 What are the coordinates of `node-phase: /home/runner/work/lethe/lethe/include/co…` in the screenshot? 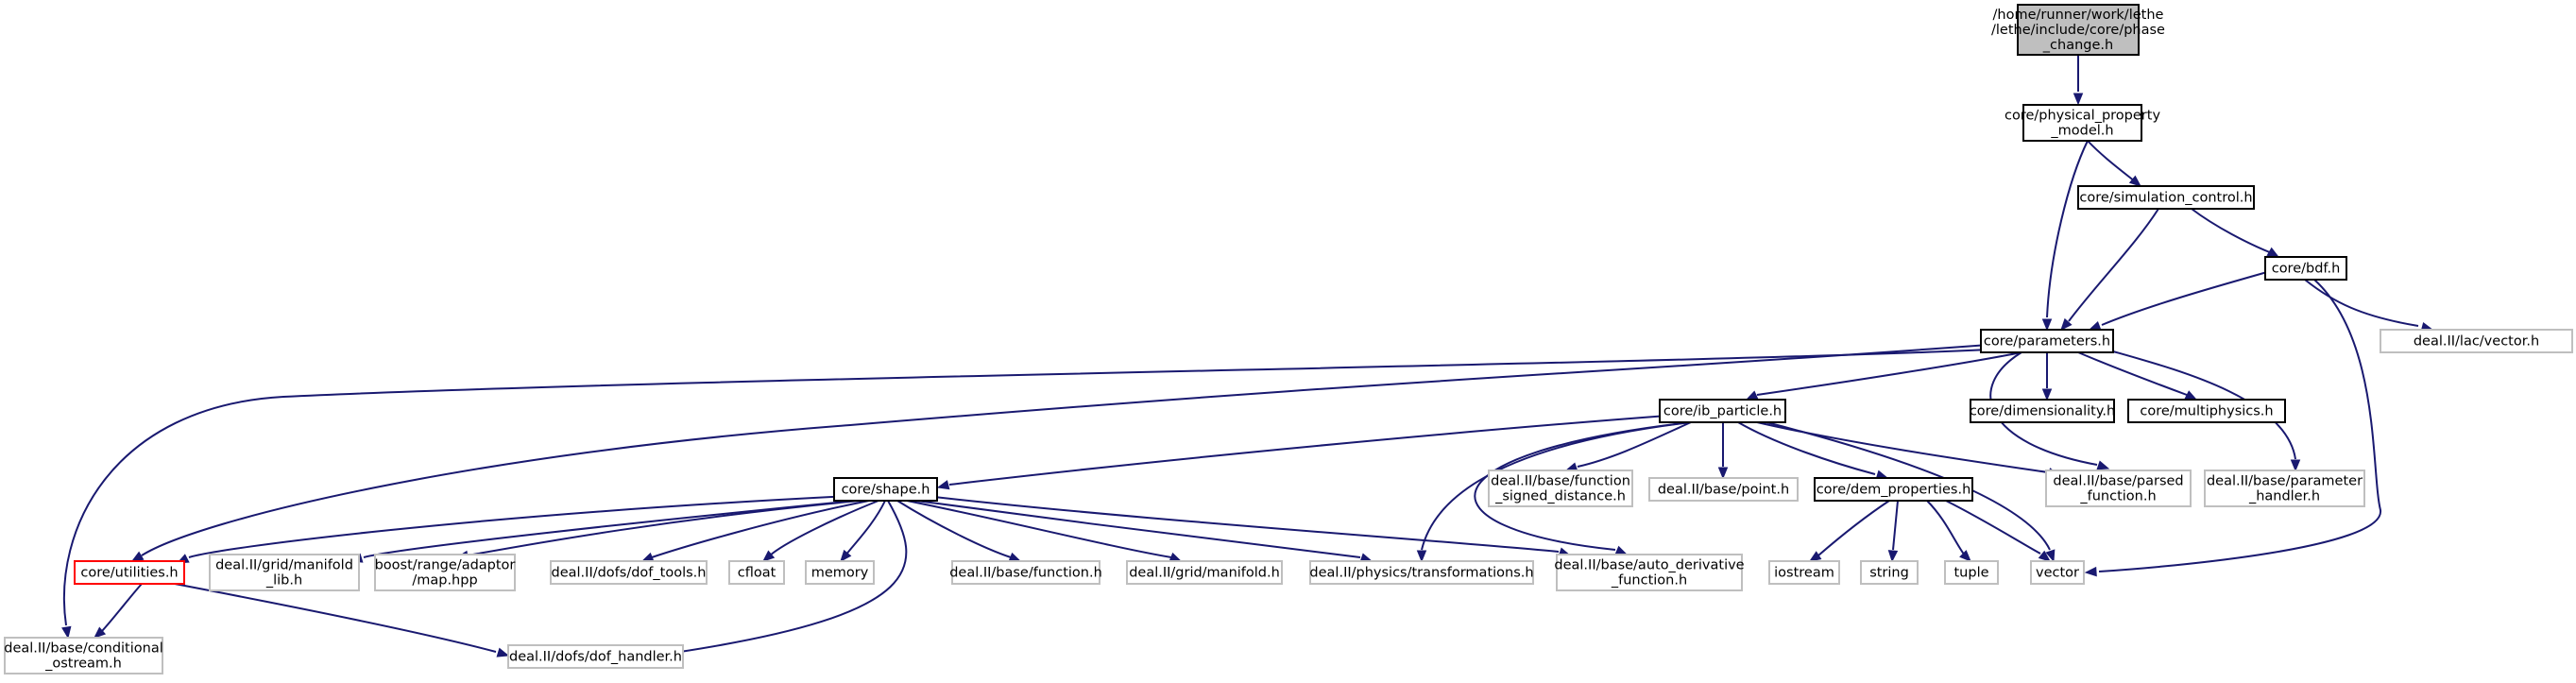 It's located at (2078, 30).